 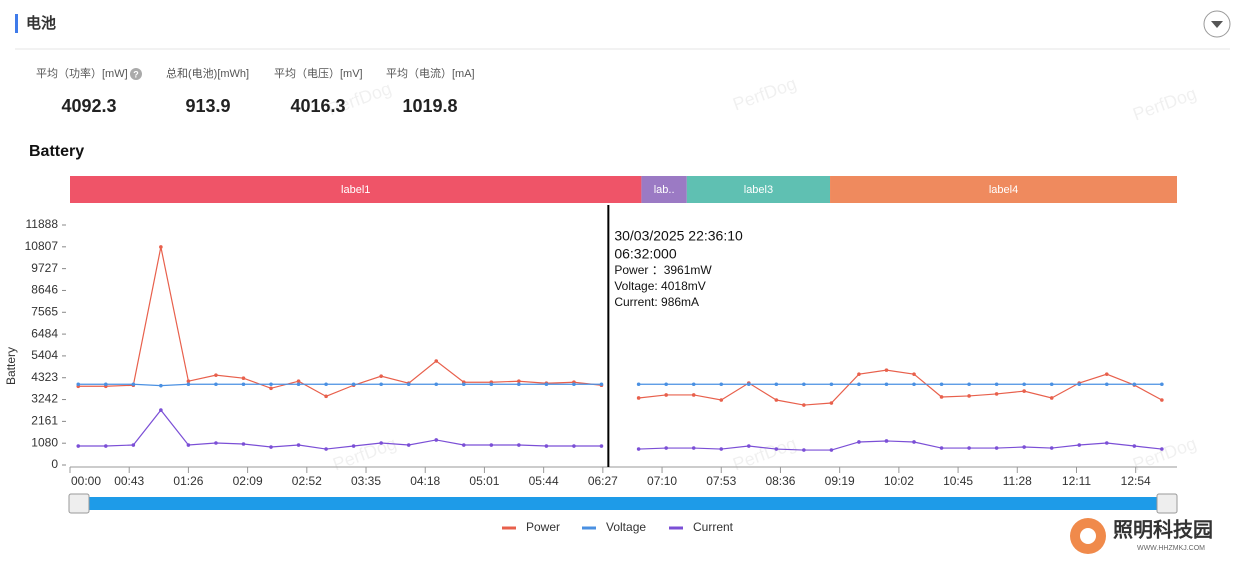 I want to click on logo-core, so click(x=1088, y=536).